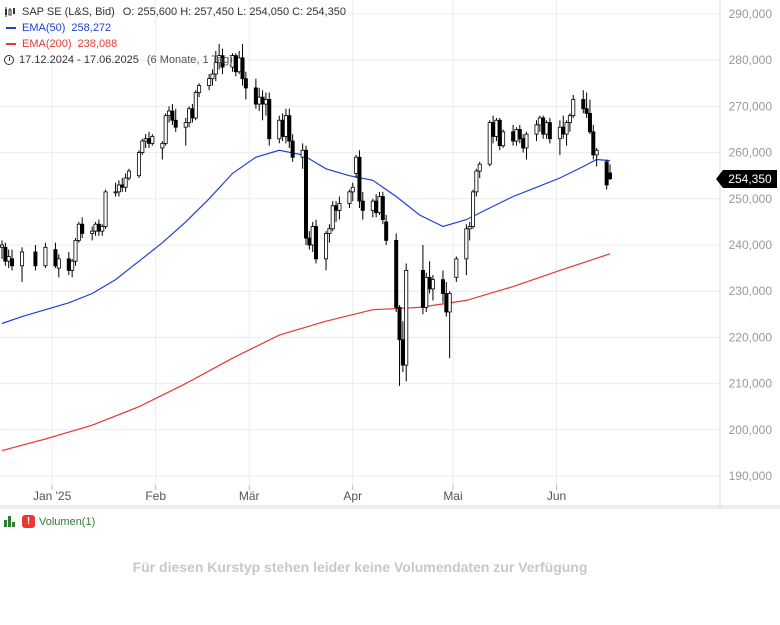  Describe the element at coordinates (49, 521) in the screenshot. I see `volume-title: ! Volumen(1)` at that location.